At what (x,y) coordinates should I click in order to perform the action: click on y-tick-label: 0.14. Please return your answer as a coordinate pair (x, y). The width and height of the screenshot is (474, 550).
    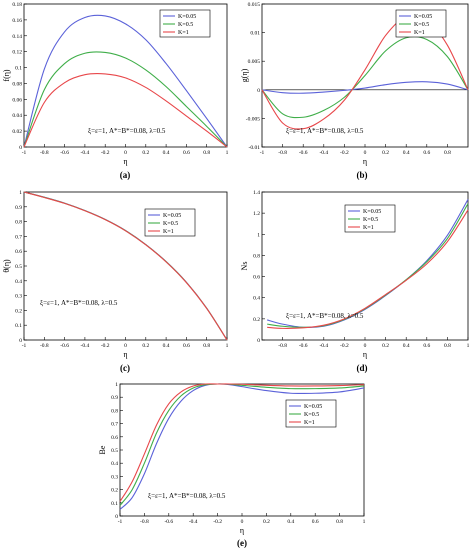
    Looking at the image, I should click on (17, 37).